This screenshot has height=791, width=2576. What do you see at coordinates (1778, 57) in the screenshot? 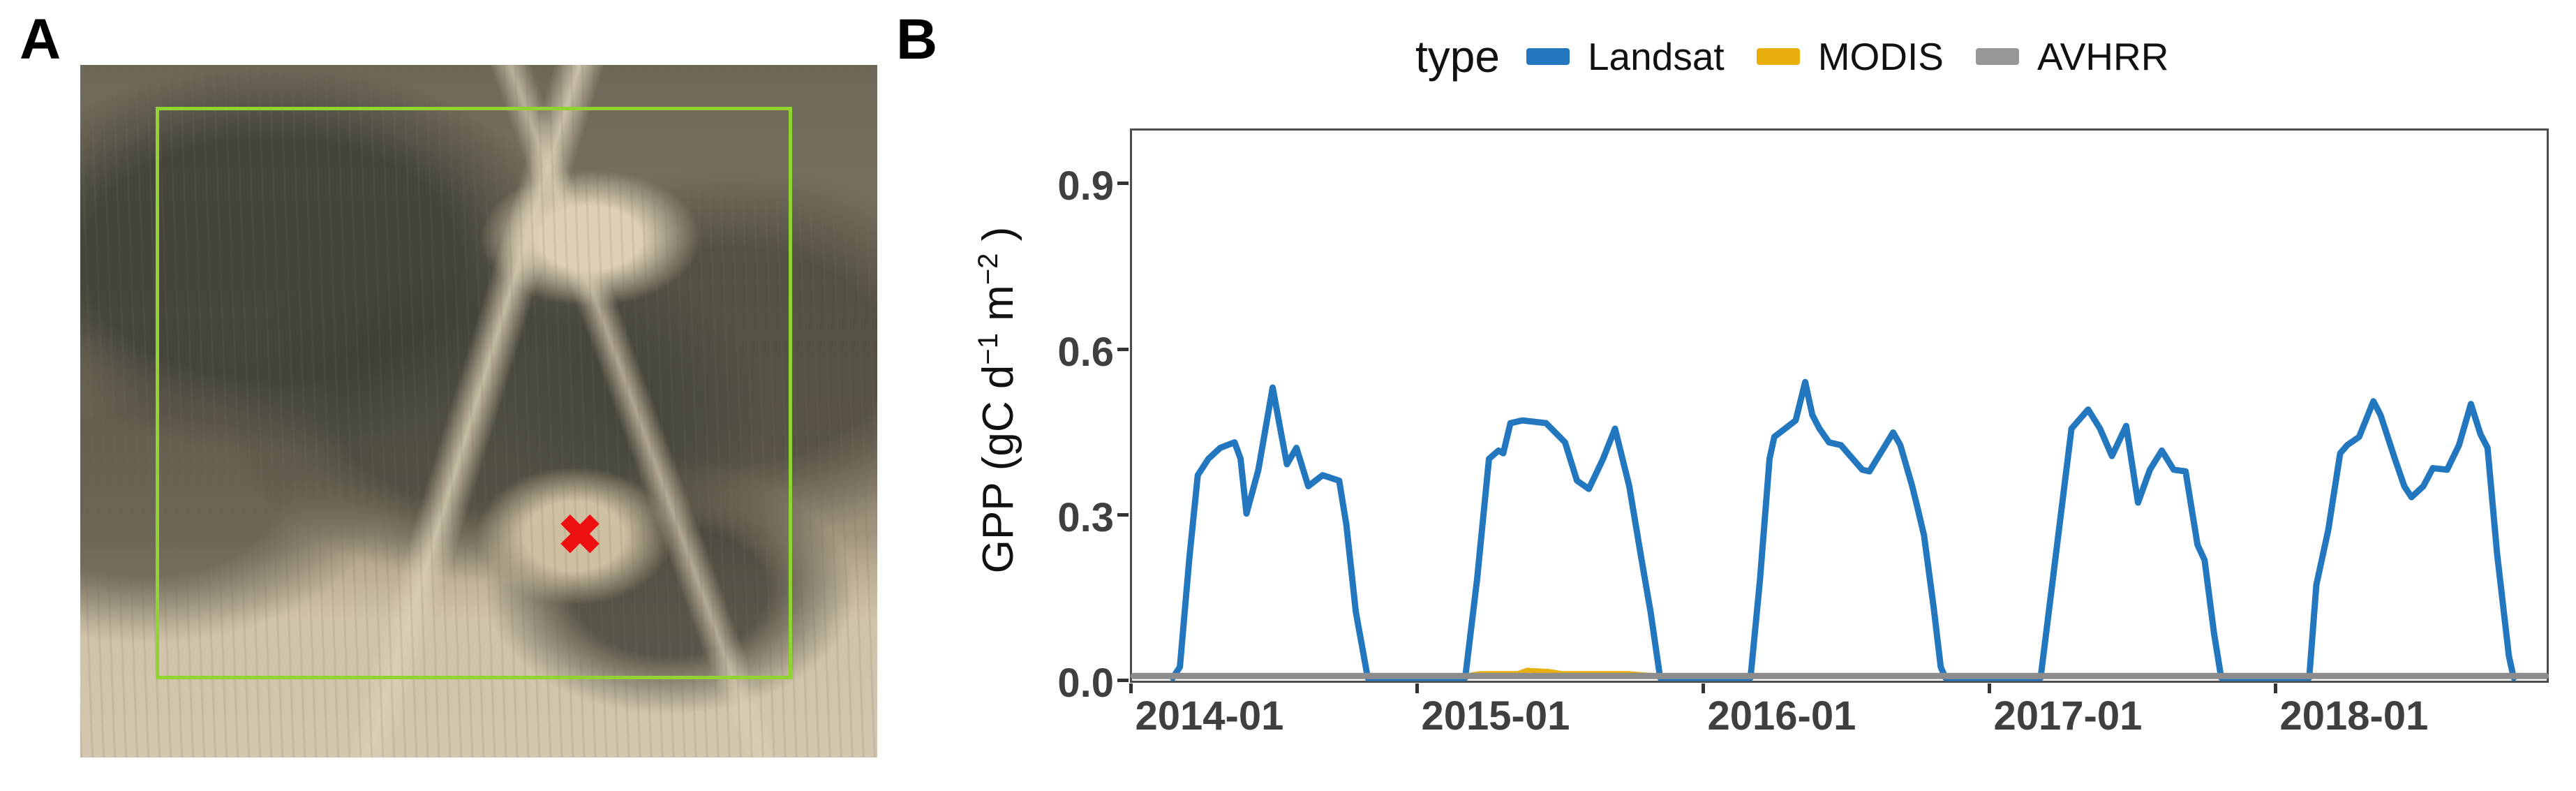
I see `modis-line-swatch-icon` at bounding box center [1778, 57].